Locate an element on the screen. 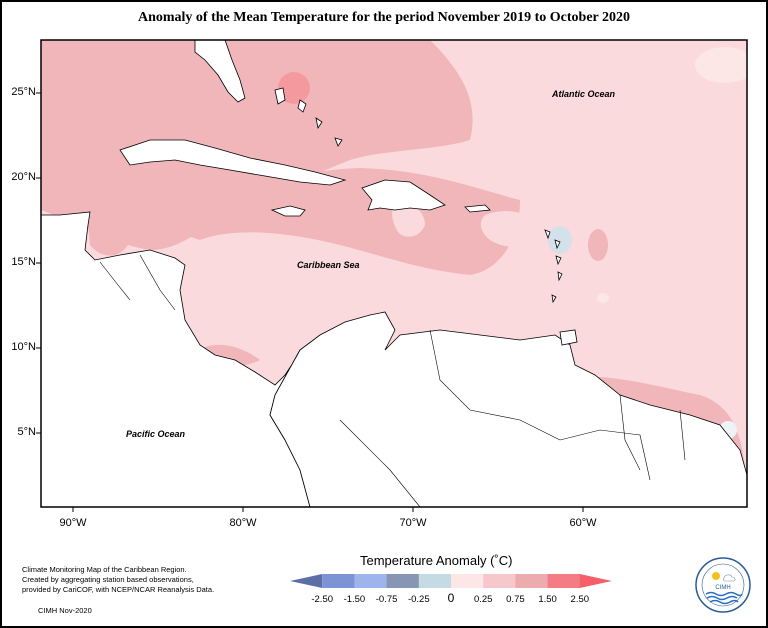 This screenshot has height=628, width=768. lat-tick-20n: 20°N is located at coordinates (23, 177).